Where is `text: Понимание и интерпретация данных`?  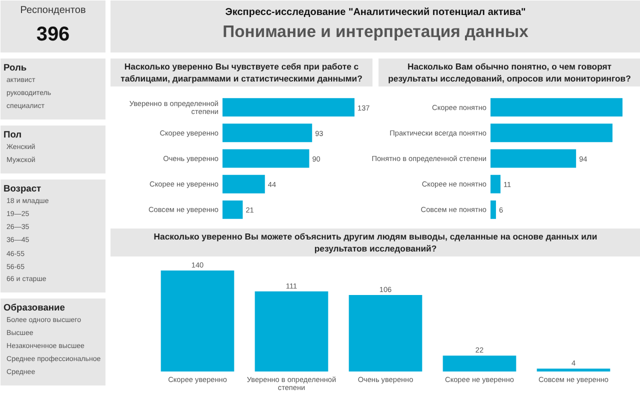
text: Понимание и интерпретация данных is located at coordinates (376, 31).